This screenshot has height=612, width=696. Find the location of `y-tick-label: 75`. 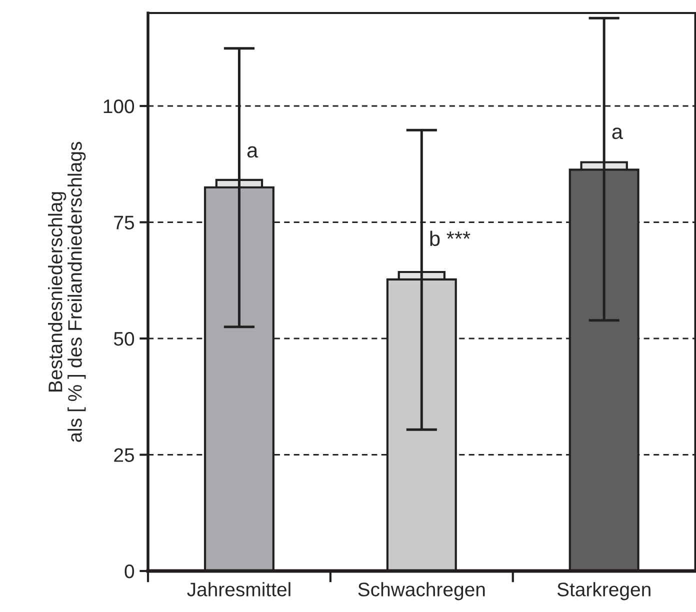

y-tick-label: 75 is located at coordinates (124, 223).